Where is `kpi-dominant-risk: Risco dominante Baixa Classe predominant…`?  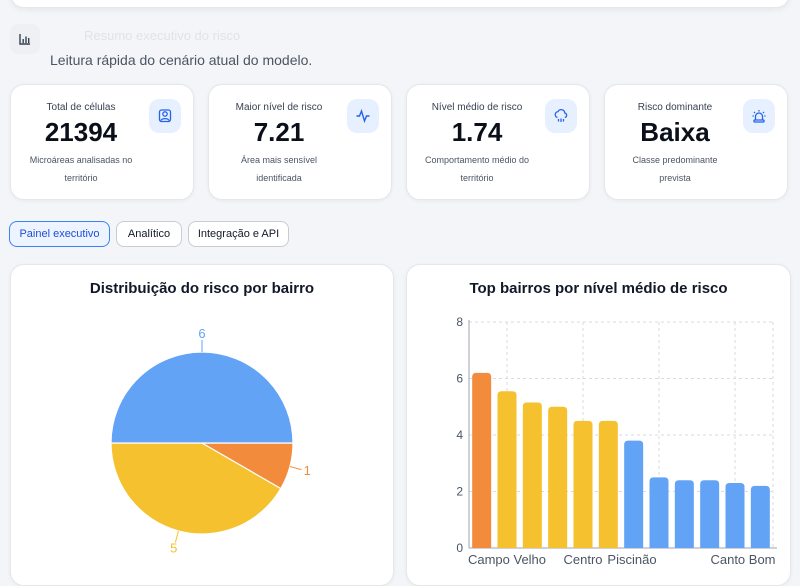
kpi-dominant-risk: Risco dominante Baixa Classe predominant… is located at coordinates (696, 142).